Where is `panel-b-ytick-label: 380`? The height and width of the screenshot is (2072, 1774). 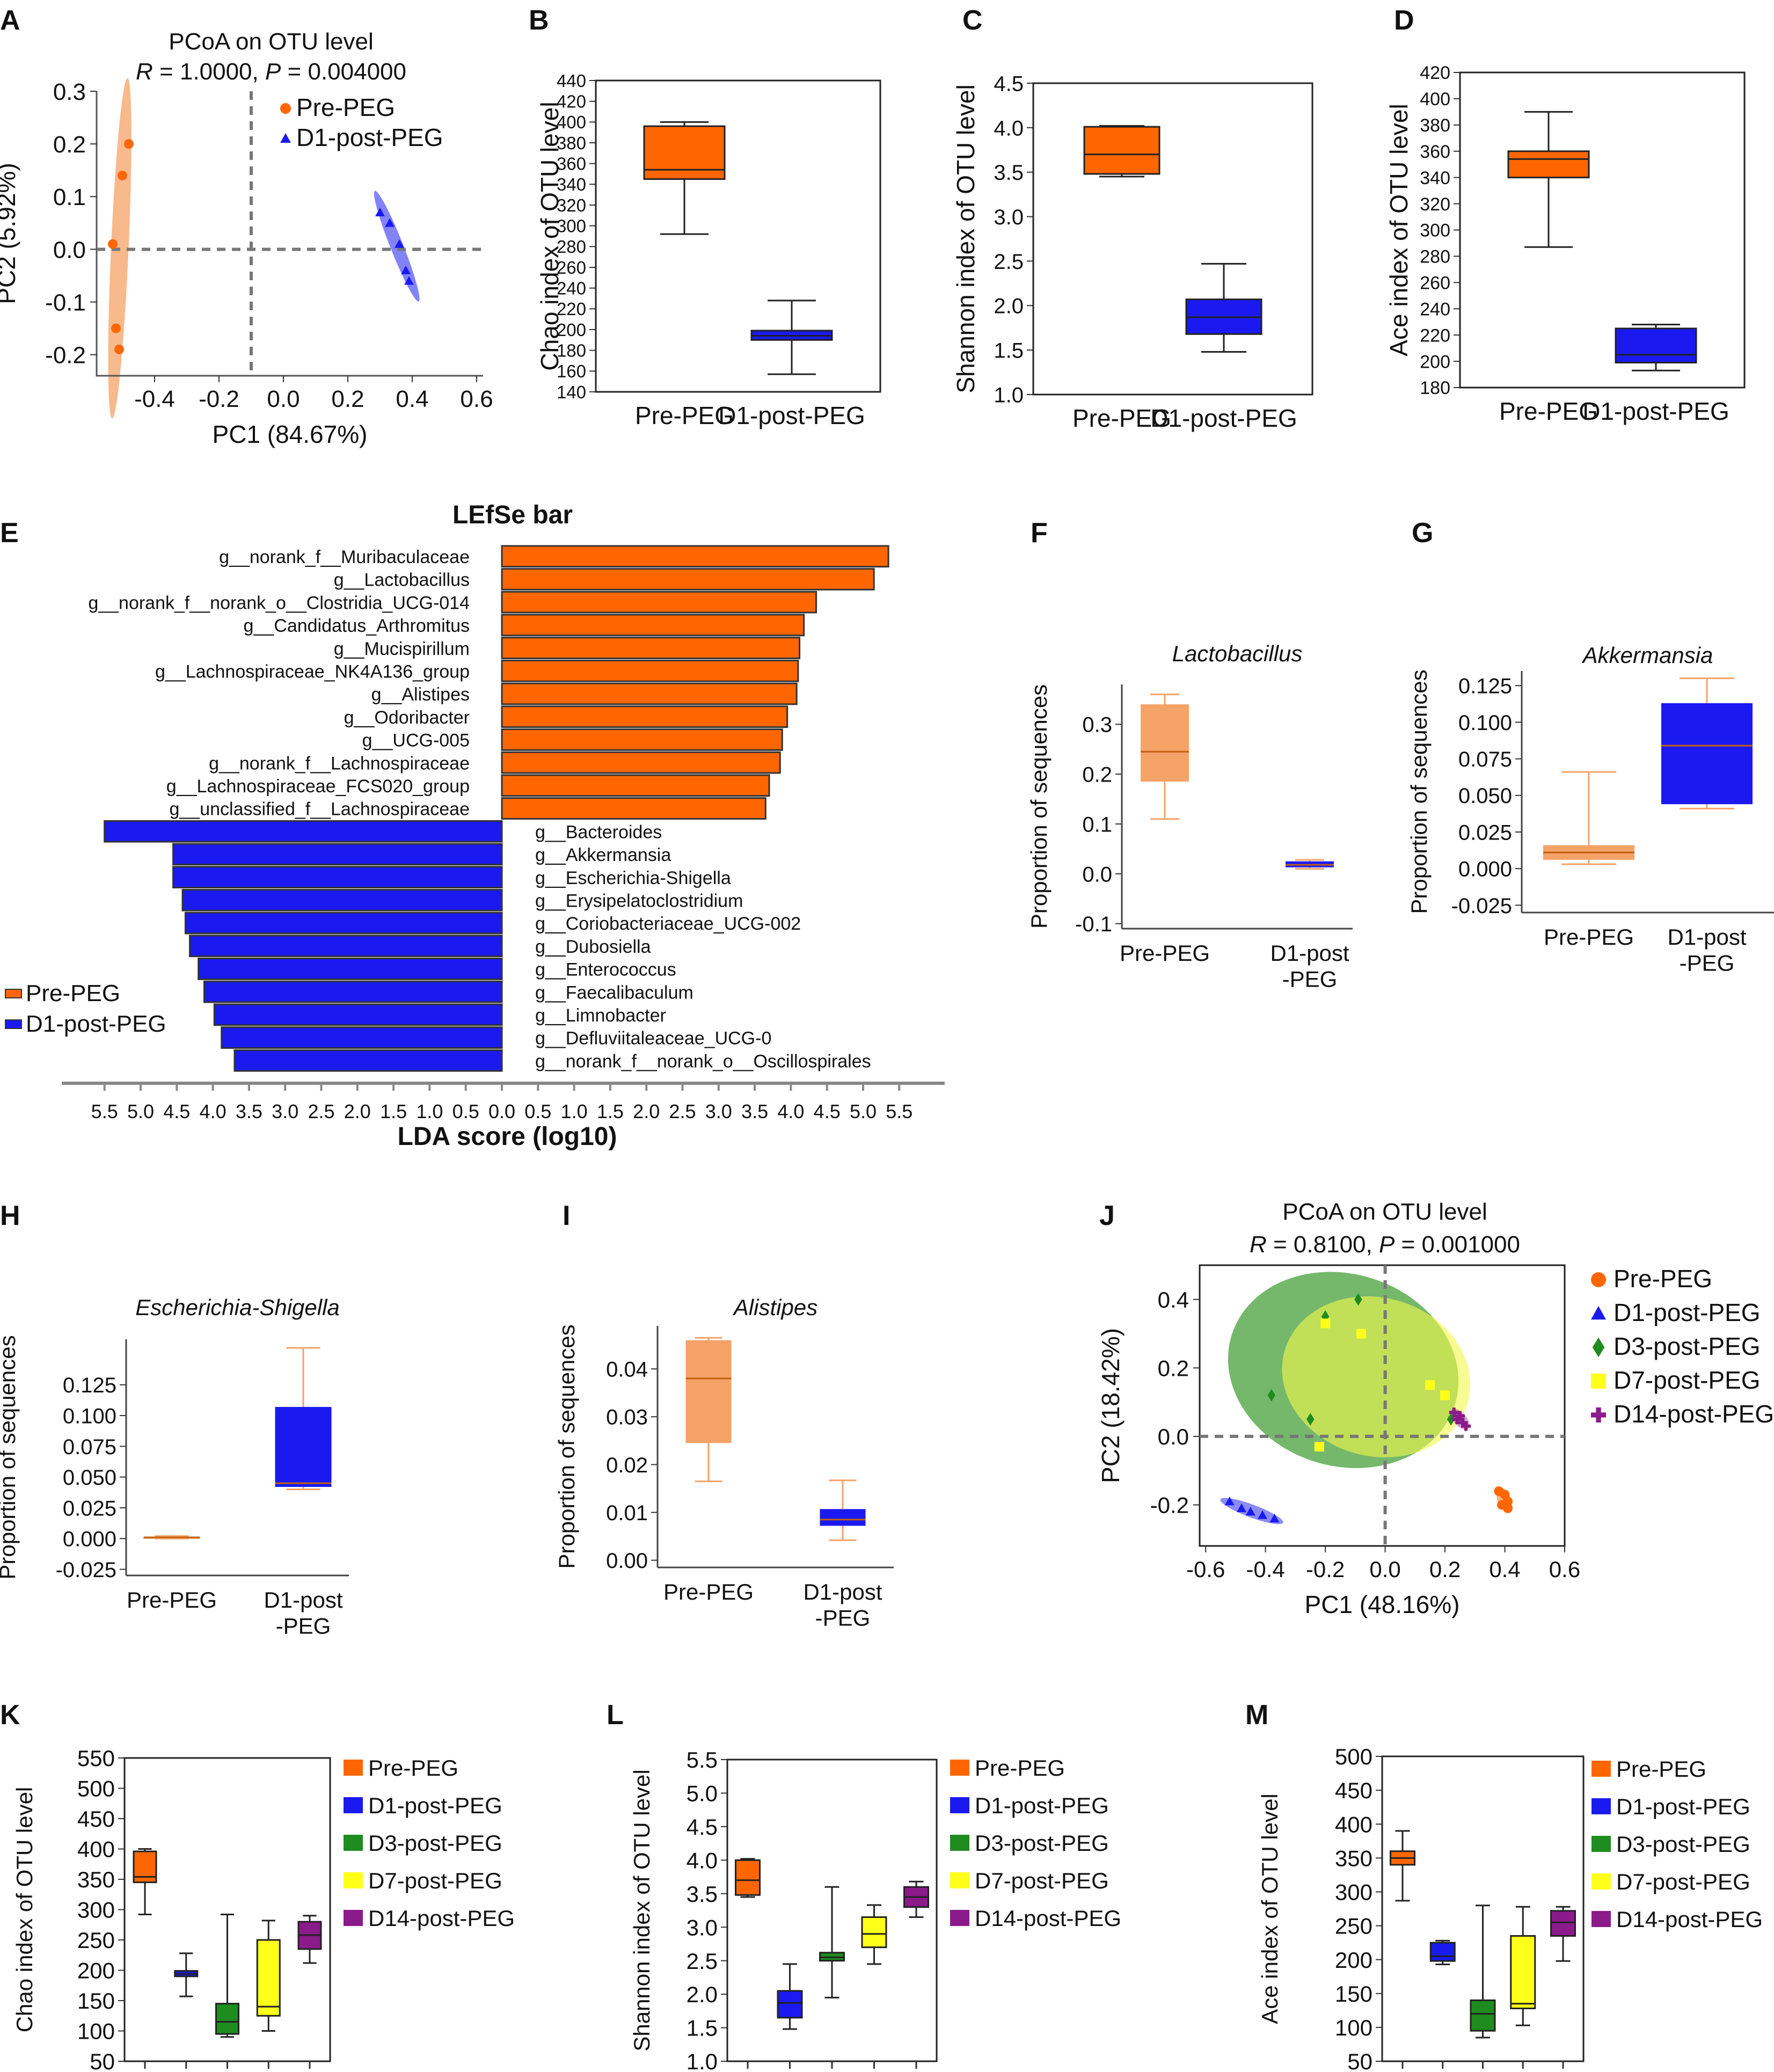 panel-b-ytick-label: 380 is located at coordinates (571, 143).